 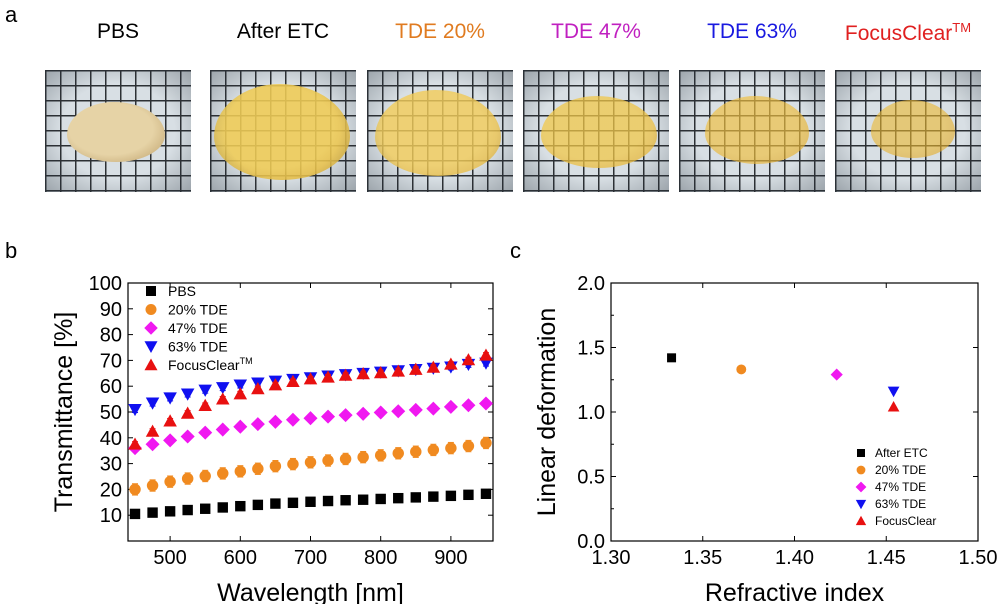 What do you see at coordinates (118, 32) in the screenshot?
I see `photo-label-1: PBS` at bounding box center [118, 32].